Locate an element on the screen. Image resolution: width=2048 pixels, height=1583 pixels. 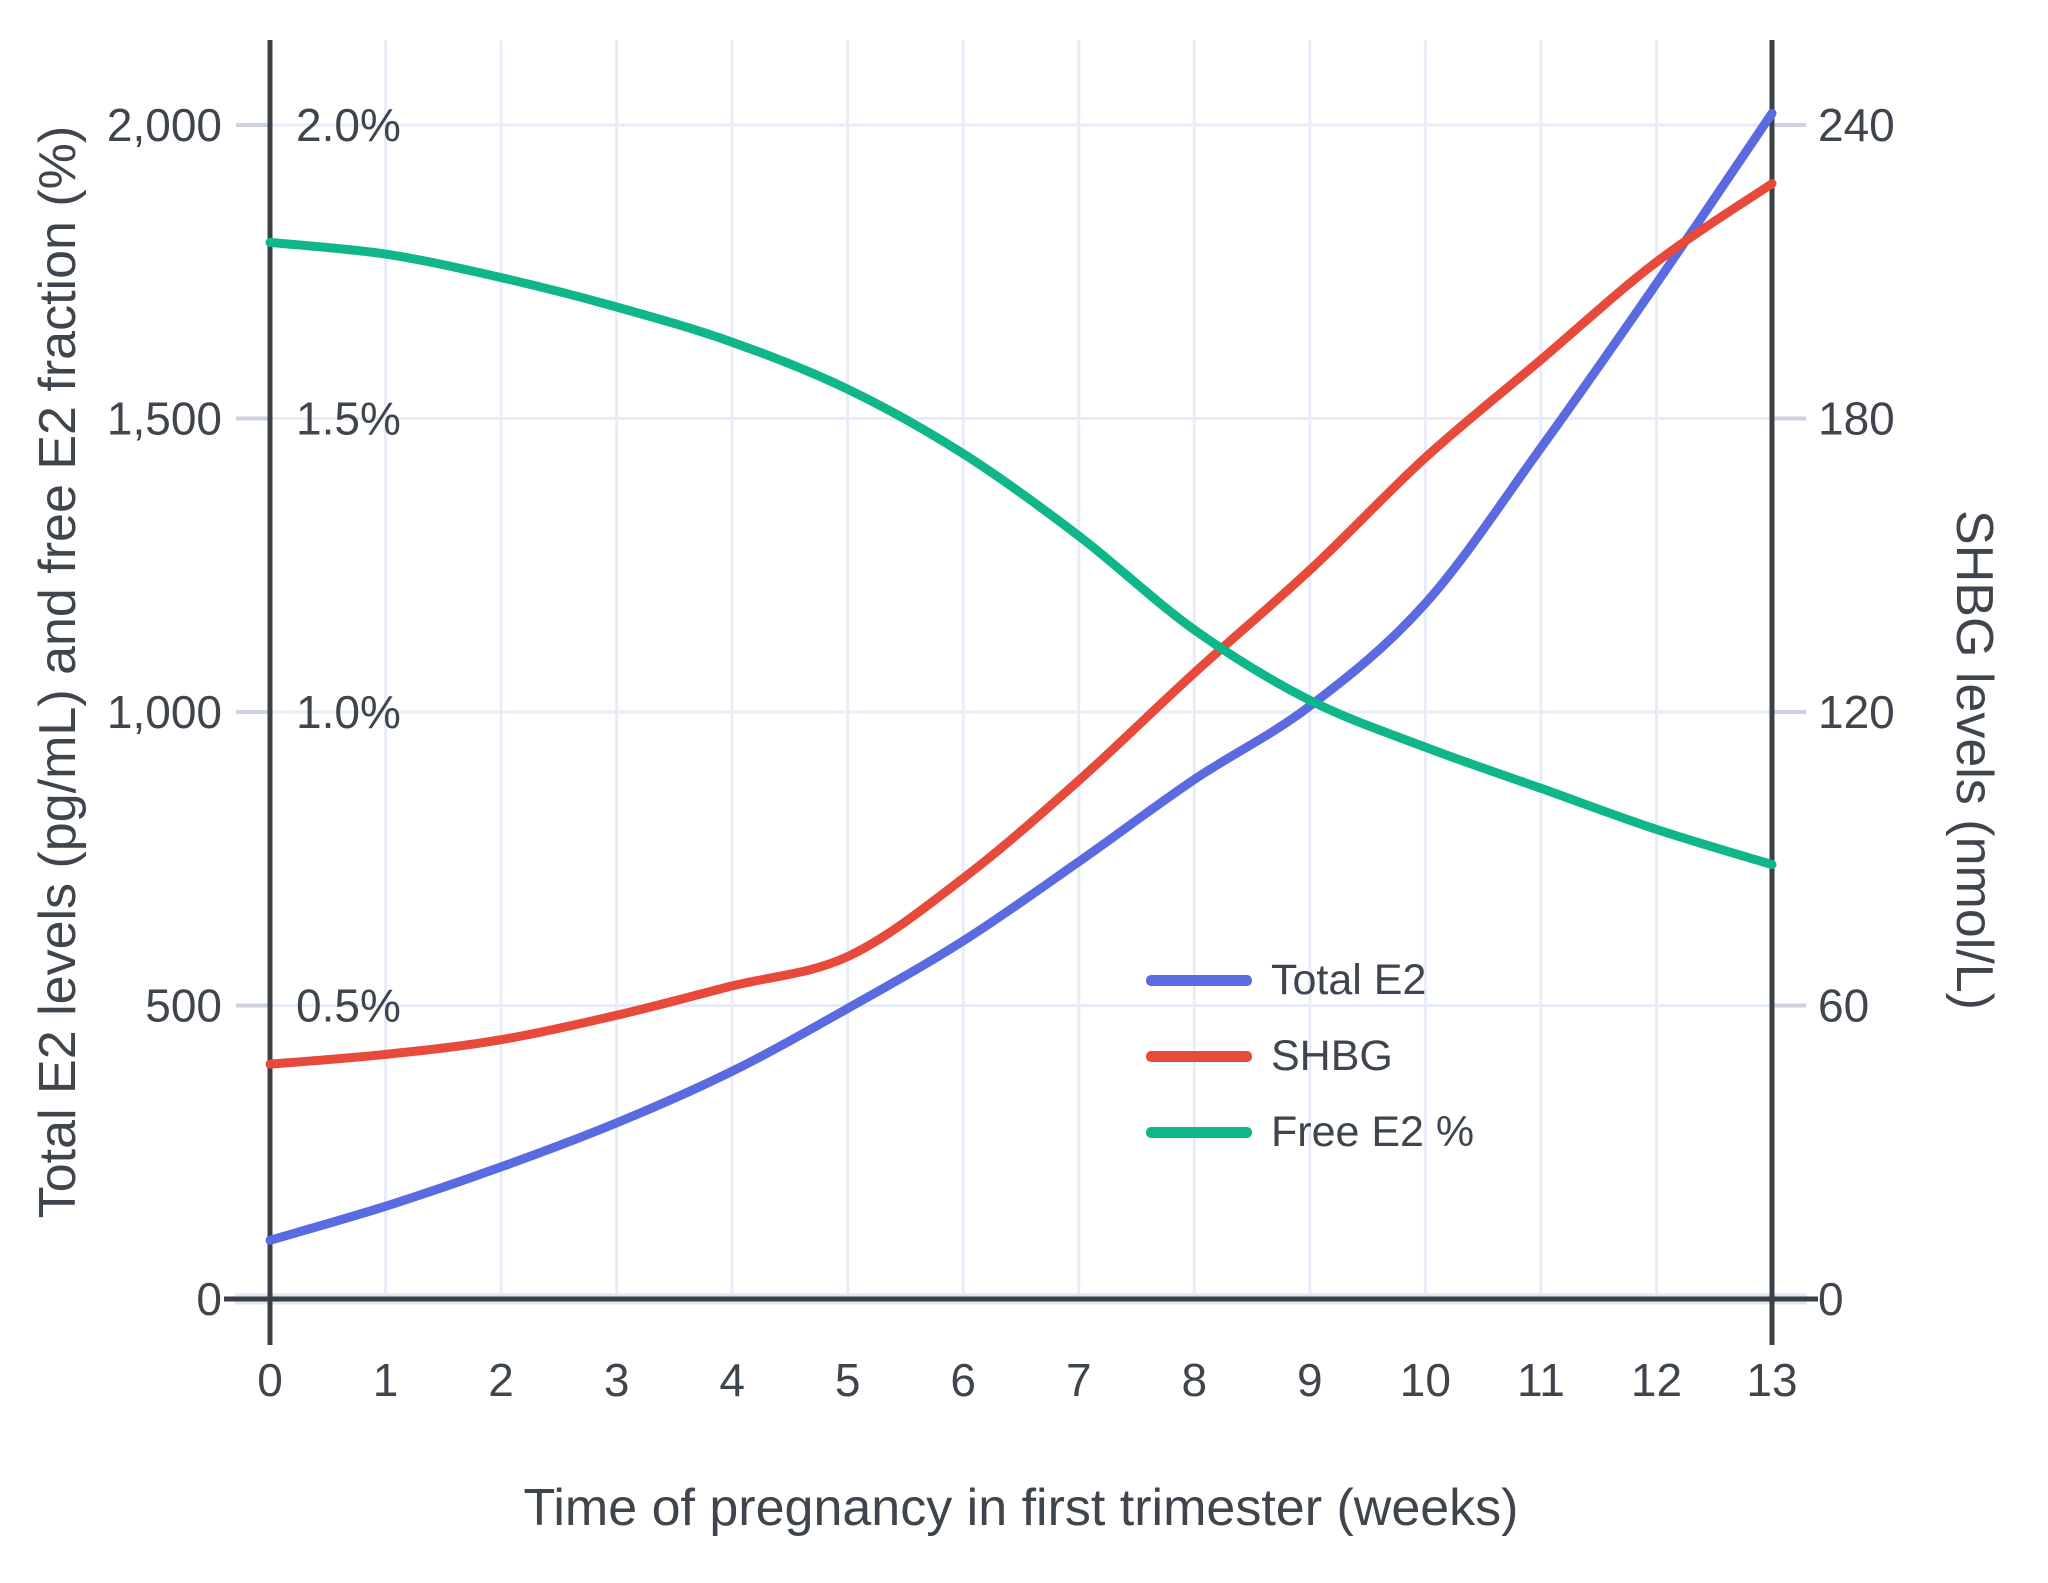
x-tick-label: 11 is located at coordinates (1541, 1380).